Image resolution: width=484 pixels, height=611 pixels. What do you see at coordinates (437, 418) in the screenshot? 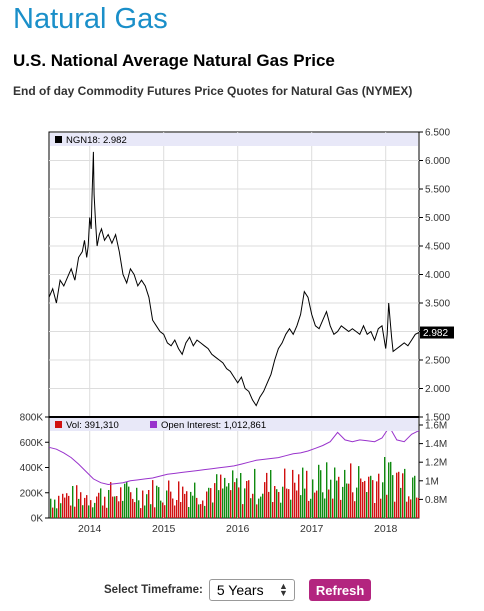
I see `price-tick-label: 1.500` at bounding box center [437, 418].